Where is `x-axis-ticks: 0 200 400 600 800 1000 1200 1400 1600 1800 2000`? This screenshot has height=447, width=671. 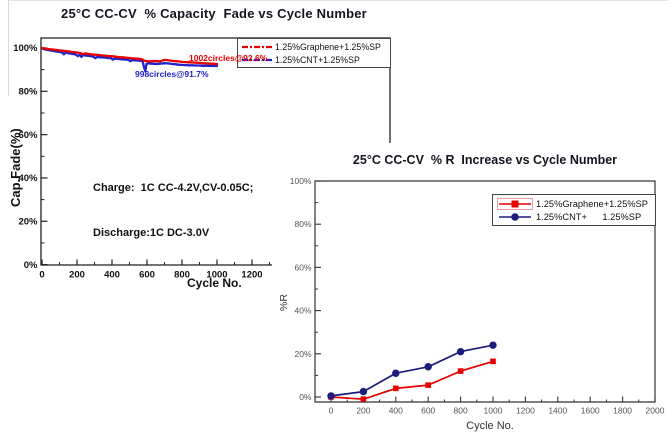
x-axis-ticks: 0 200 400 600 800 1000 1200 1400 1600 1800 2000 is located at coordinates (497, 406).